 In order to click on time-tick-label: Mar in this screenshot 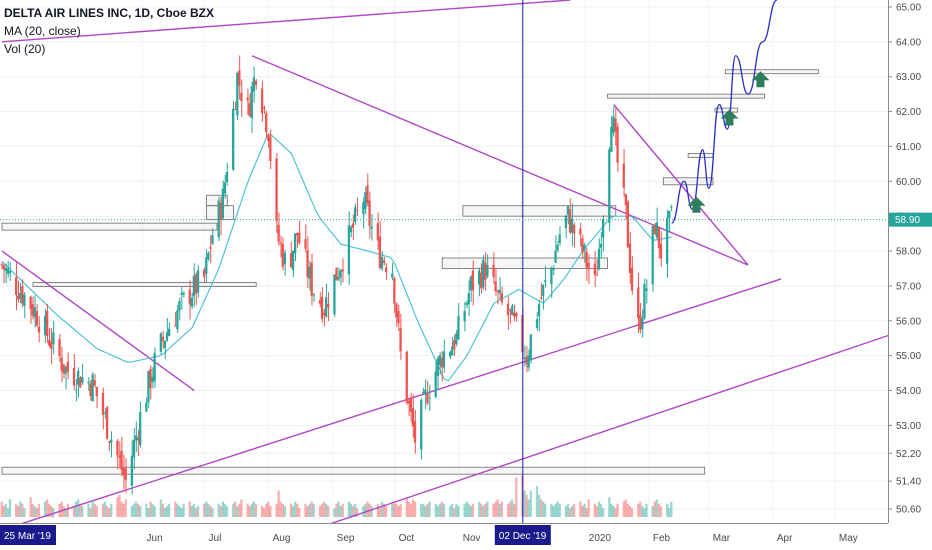, I will do `click(722, 538)`.